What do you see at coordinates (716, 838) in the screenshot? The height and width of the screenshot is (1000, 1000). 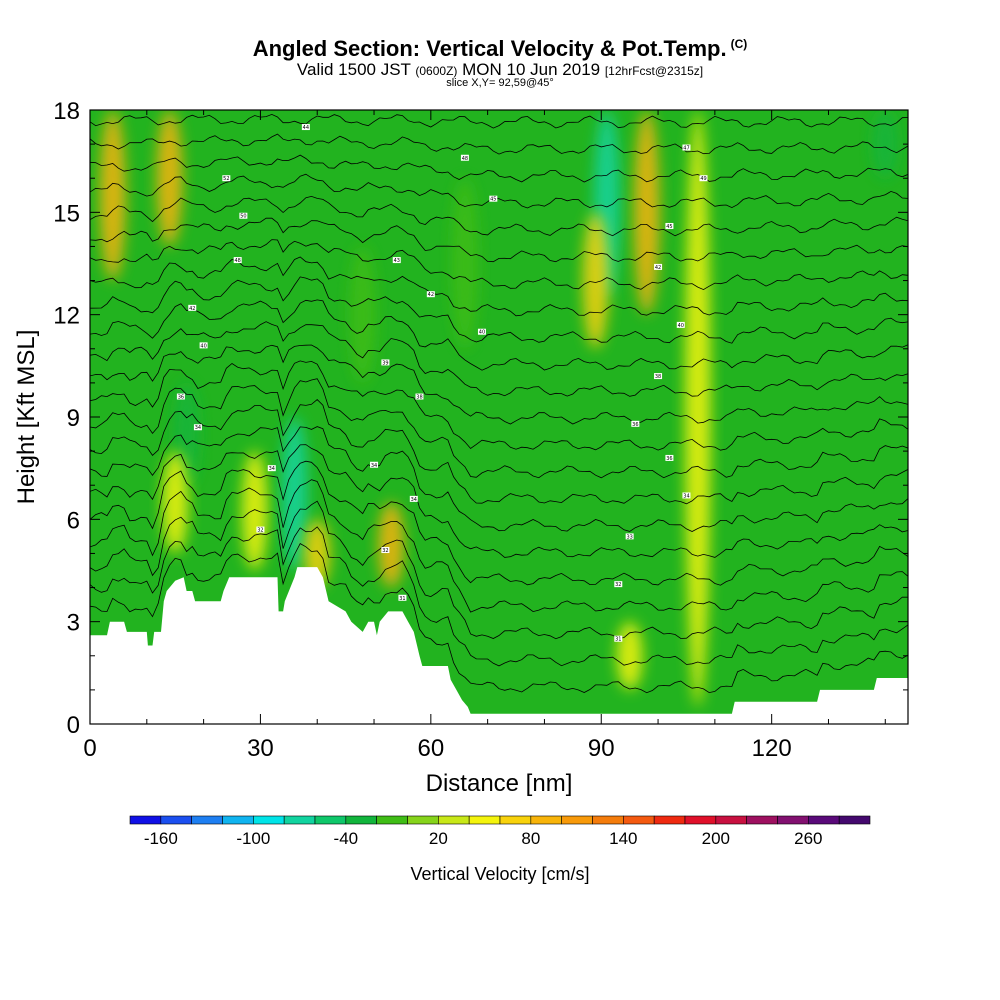 I see `colorbar-label: 200` at bounding box center [716, 838].